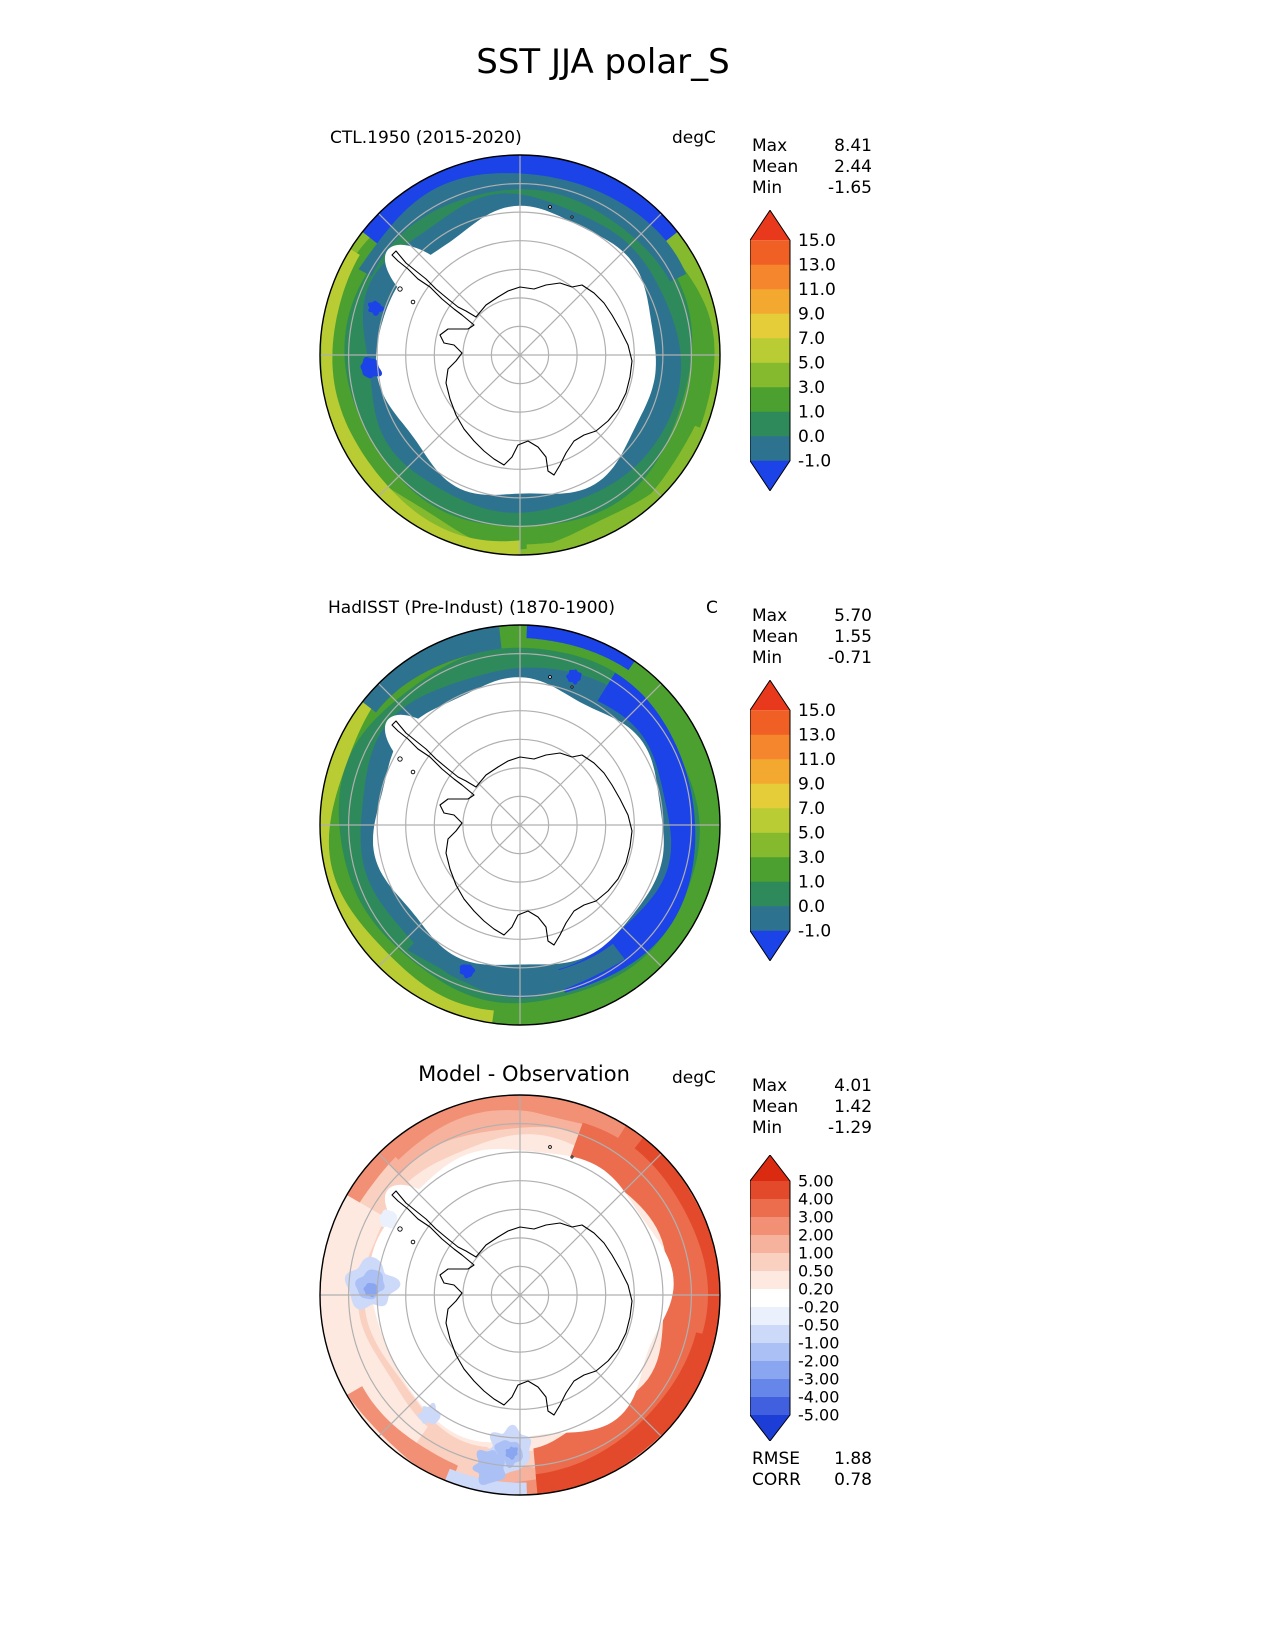 The width and height of the screenshot is (1275, 1650). Describe the element at coordinates (776, 1480) in the screenshot. I see `metric-label: CORR` at that location.